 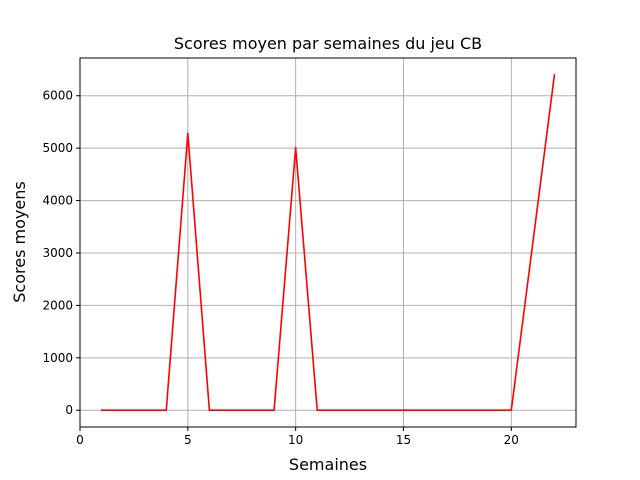 I want to click on y-tick-label: 4000, so click(x=57, y=201).